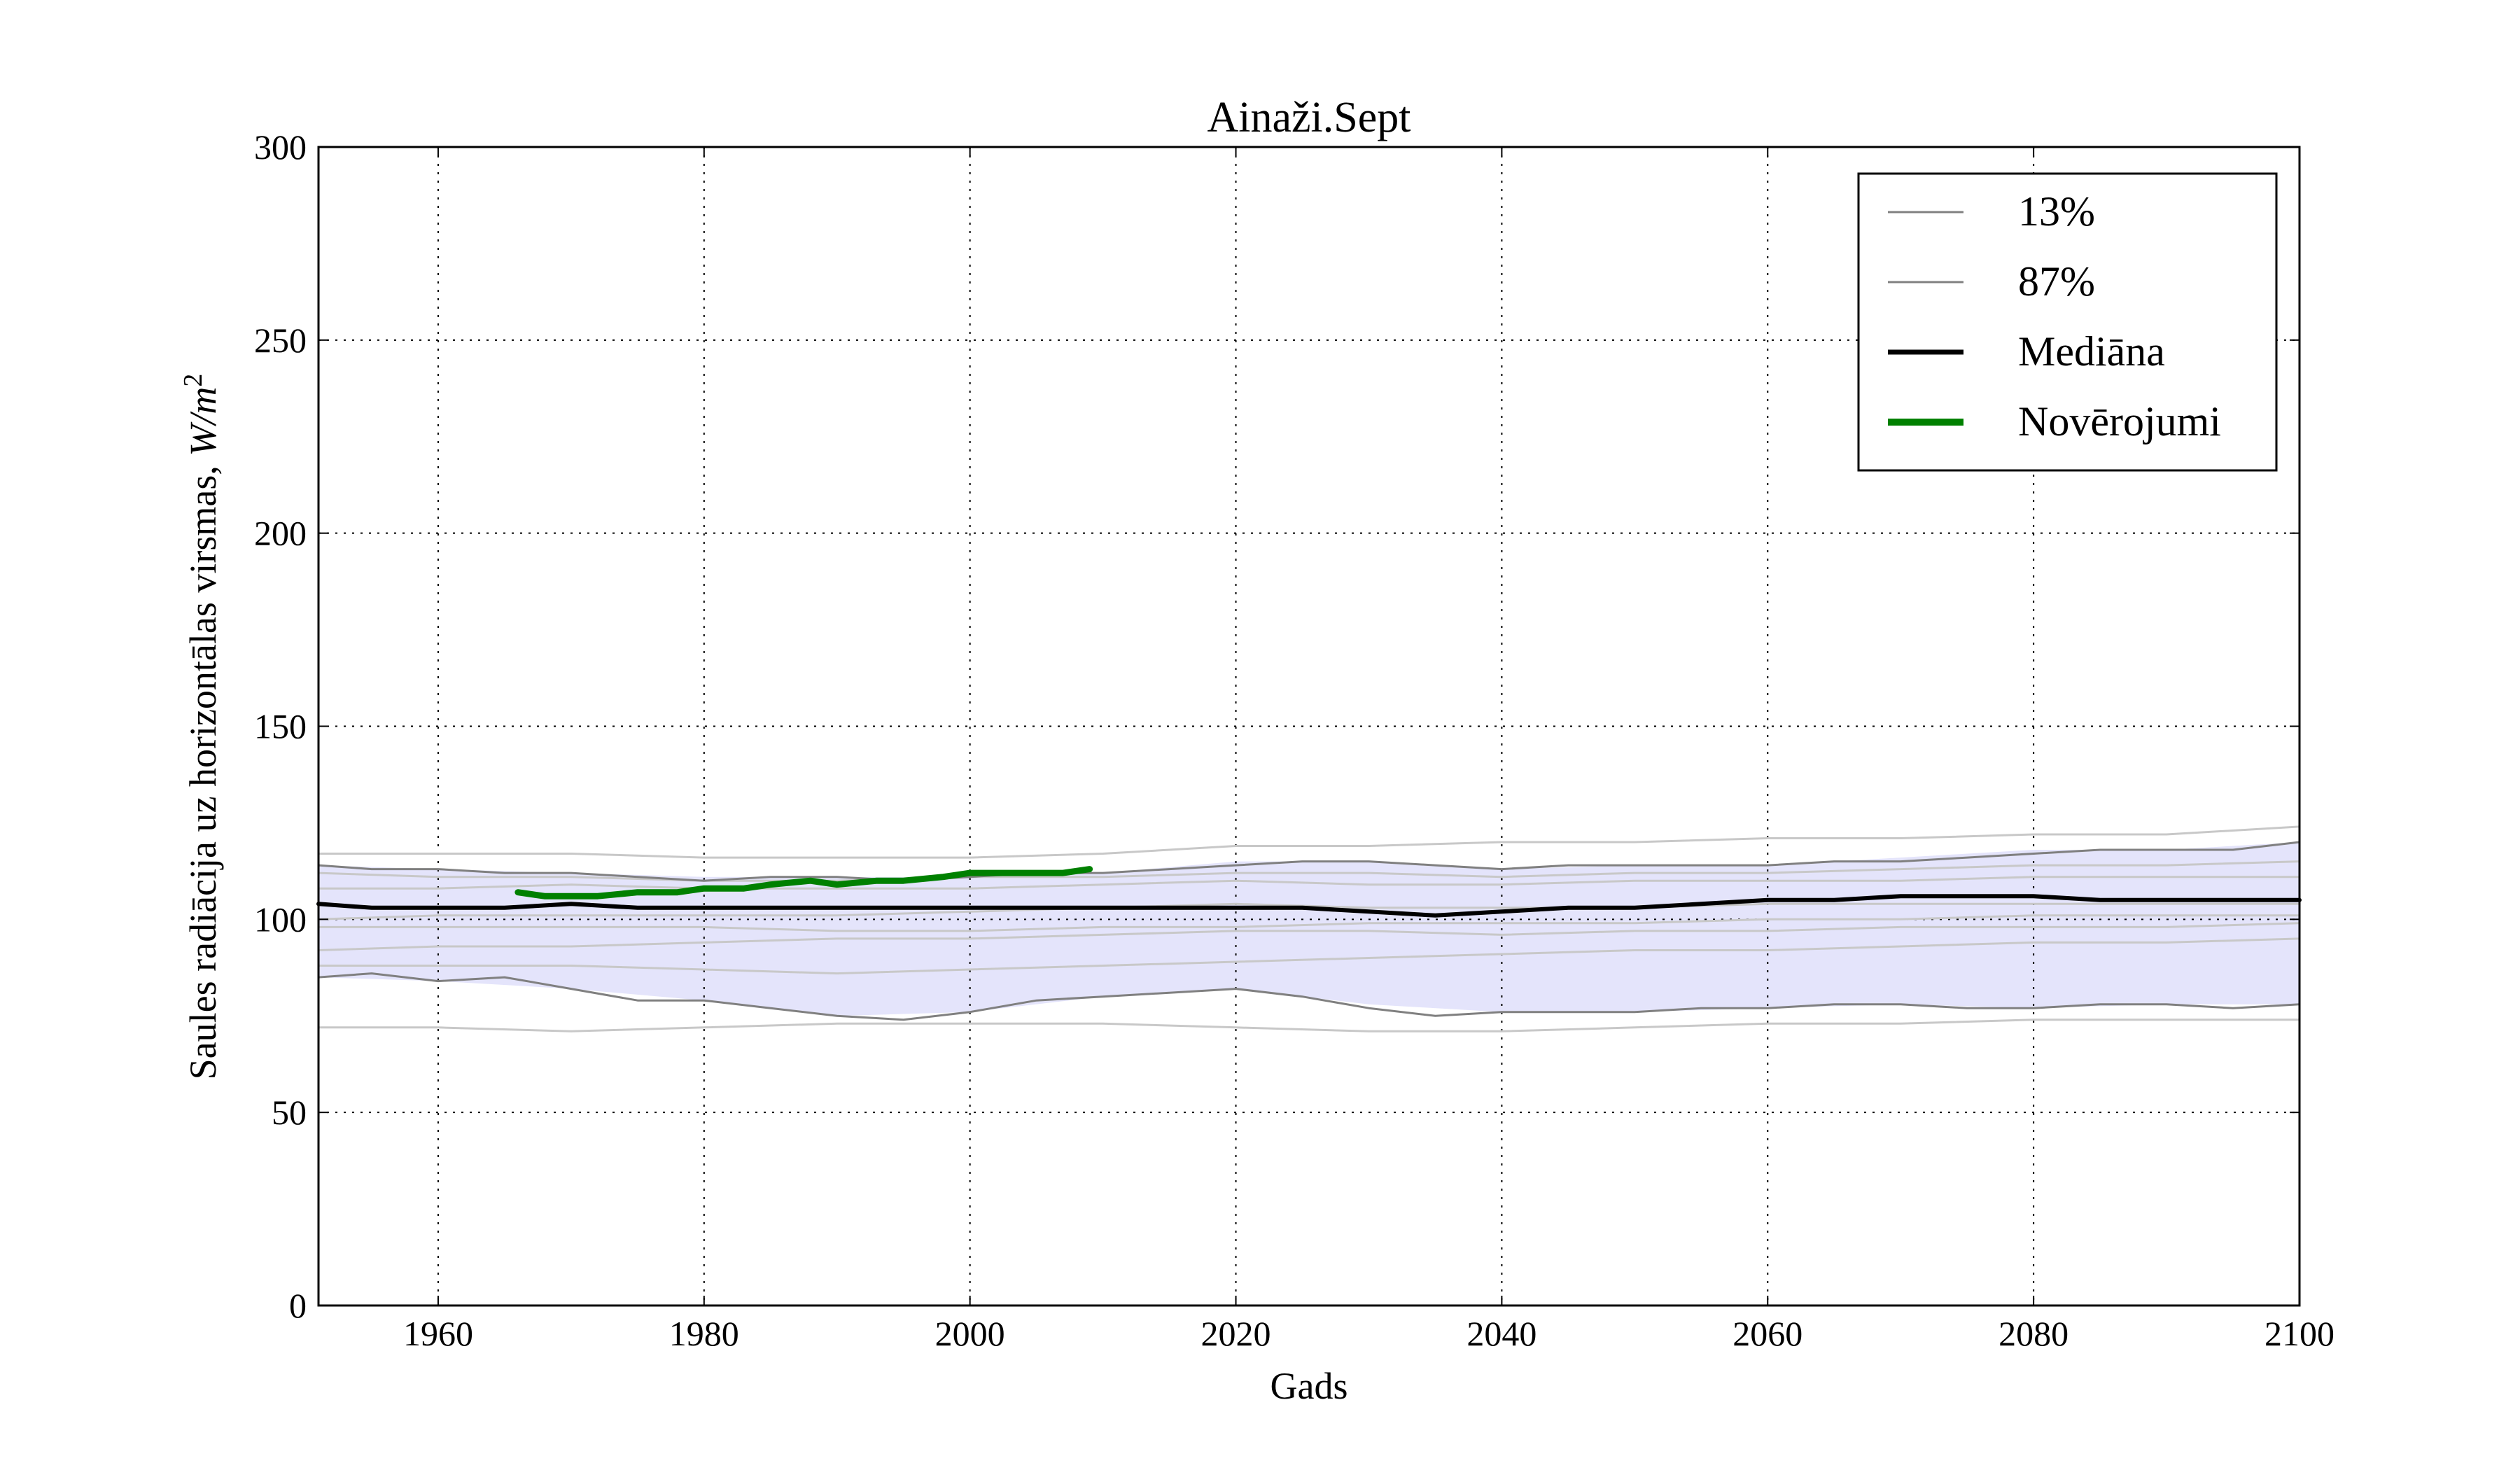 Image resolution: width=2520 pixels, height=1470 pixels. I want to click on x-tick-label: 2040, so click(1501, 1333).